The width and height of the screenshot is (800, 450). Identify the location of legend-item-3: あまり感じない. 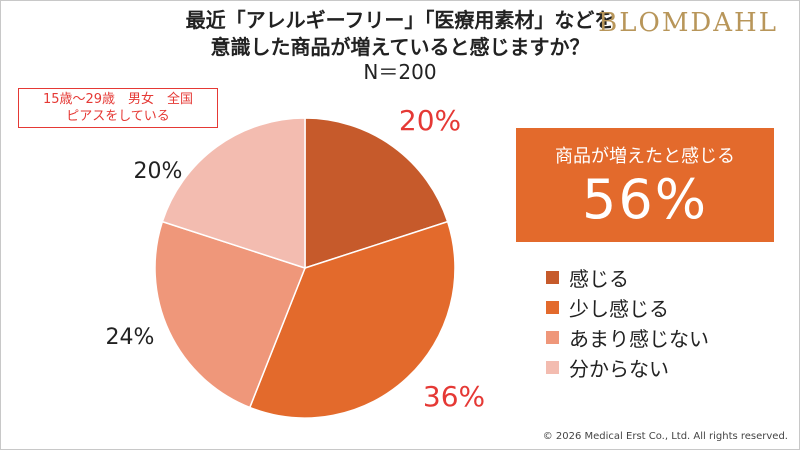
(627, 337).